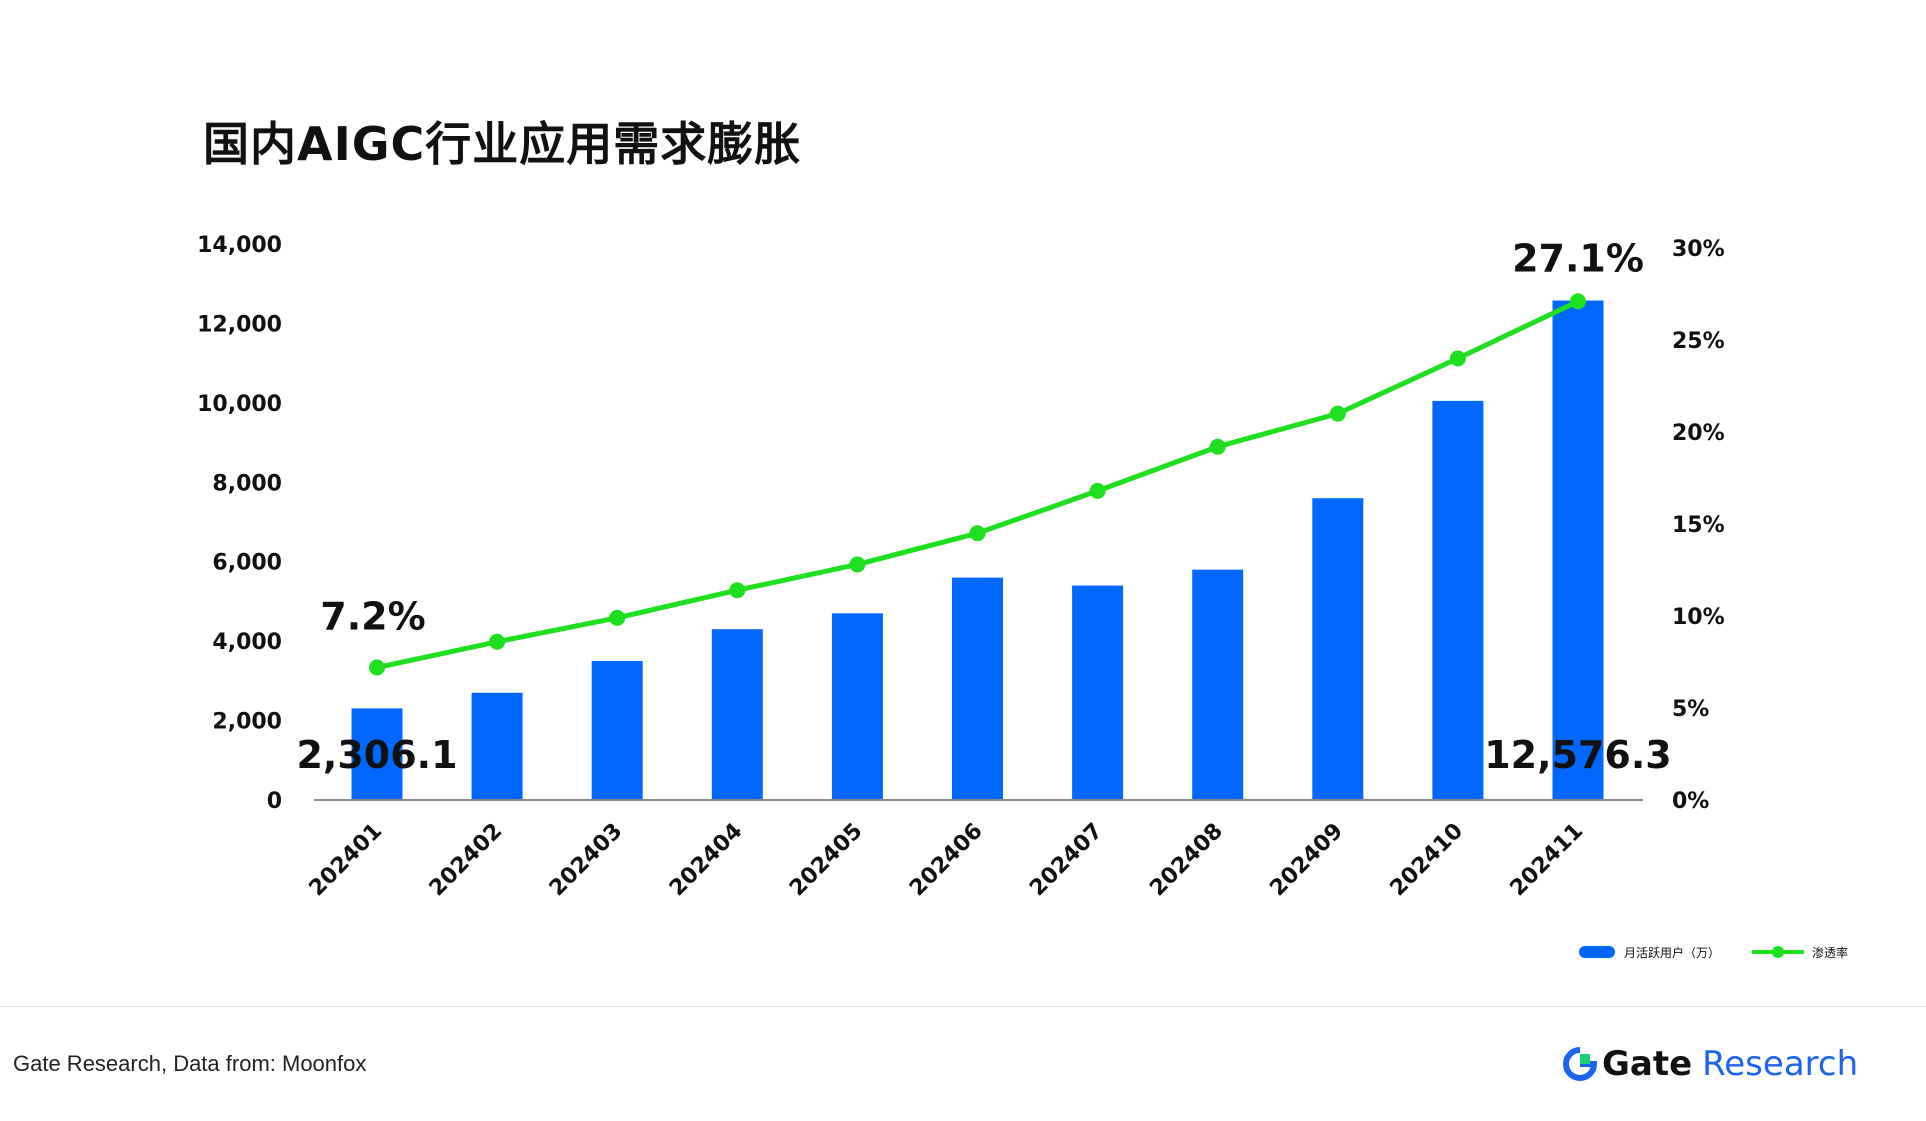  Describe the element at coordinates (1698, 525) in the screenshot. I see `y-right-tick: 15%` at that location.